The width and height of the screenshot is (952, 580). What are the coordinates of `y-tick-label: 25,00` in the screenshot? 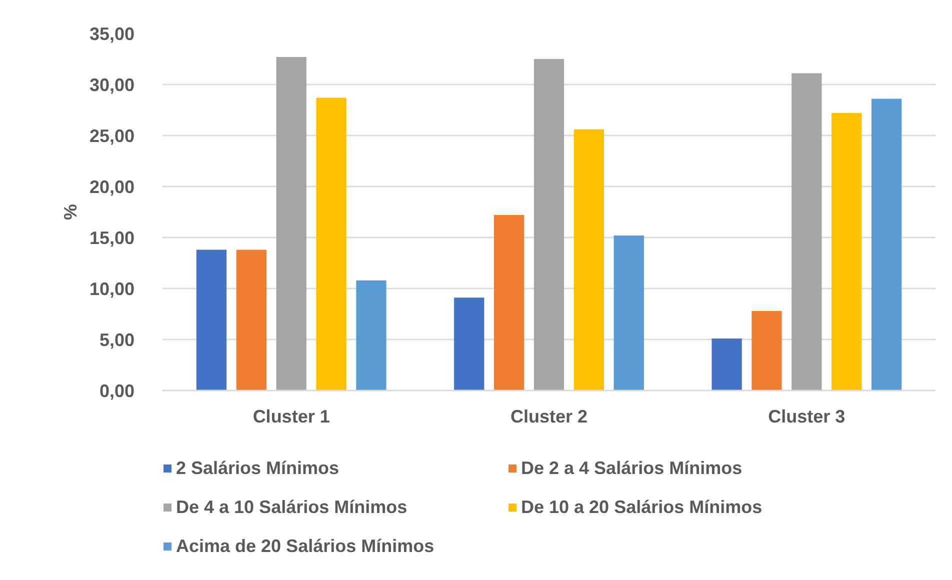 It's located at (112, 136).